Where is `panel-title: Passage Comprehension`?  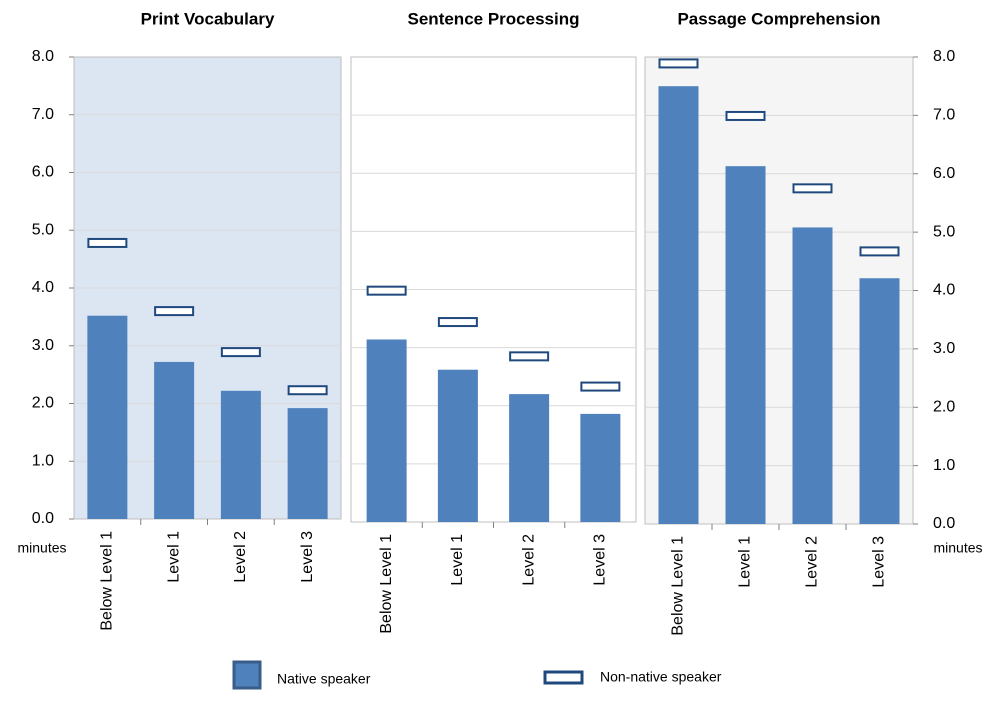 panel-title: Passage Comprehension is located at coordinates (778, 18).